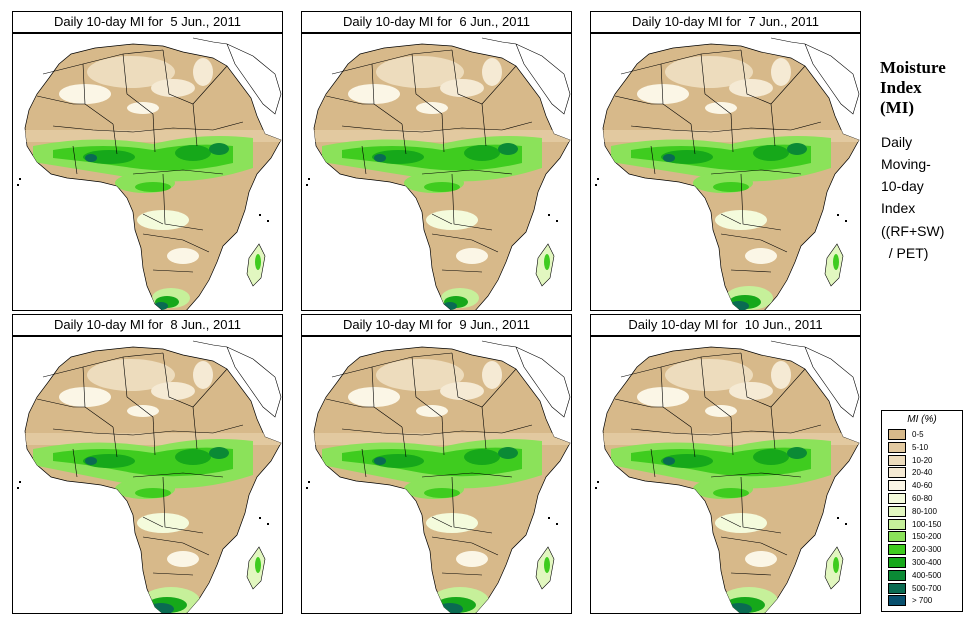  I want to click on legend-label: 0-5, so click(918, 434).